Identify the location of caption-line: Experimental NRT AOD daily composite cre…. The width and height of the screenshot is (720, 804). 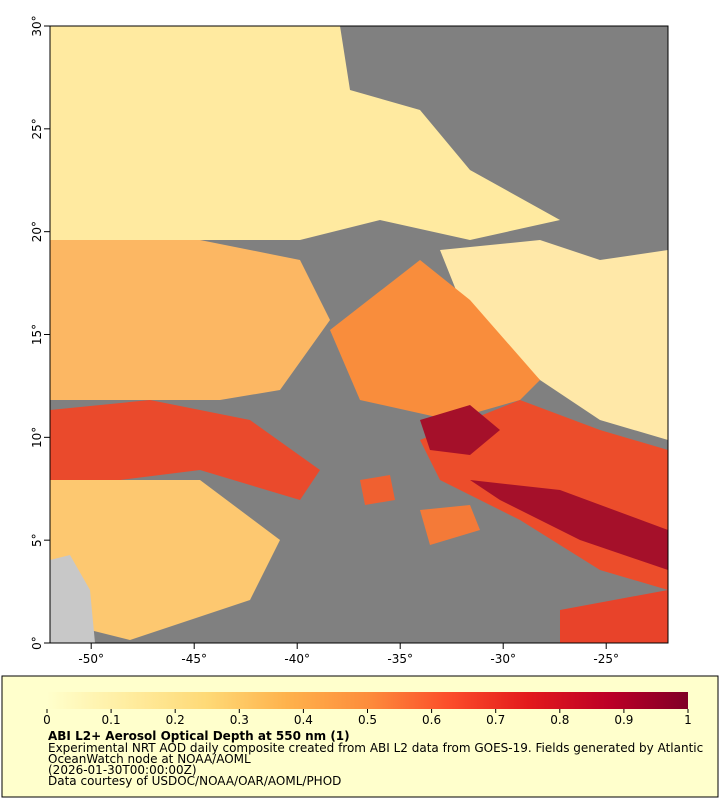
(375, 748).